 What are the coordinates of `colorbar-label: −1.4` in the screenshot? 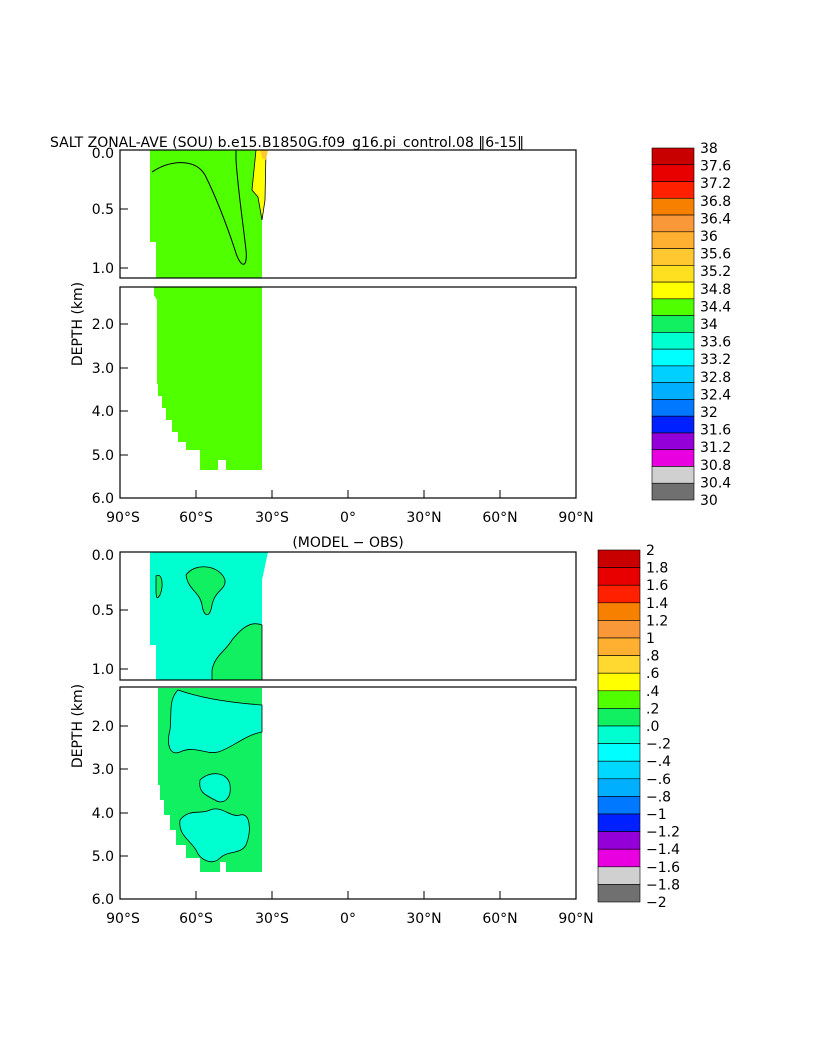 It's located at (663, 850).